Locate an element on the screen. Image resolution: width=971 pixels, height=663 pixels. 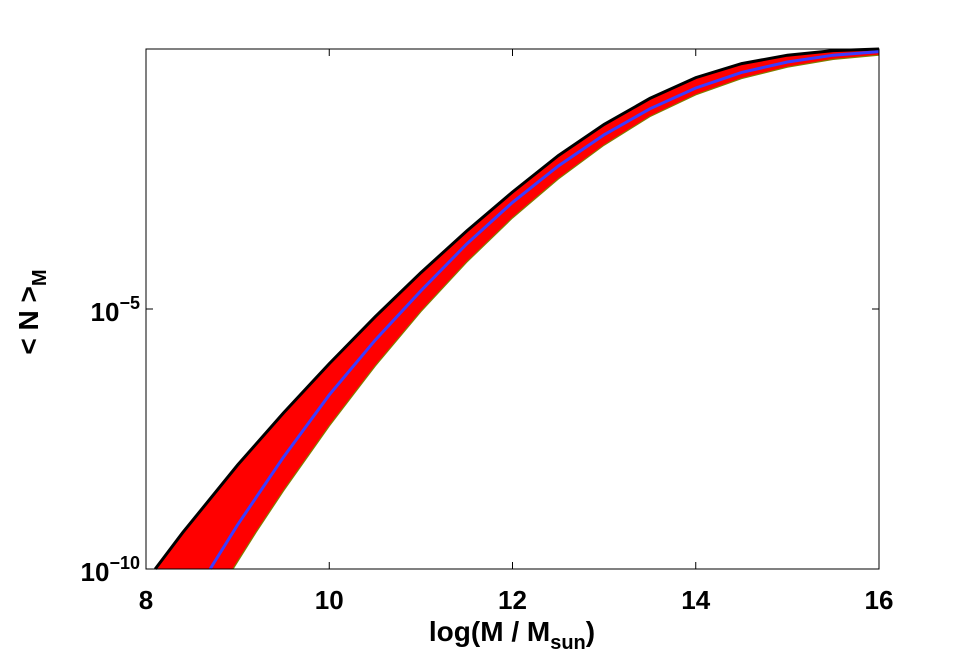
x-axis-title: log(M / Msun) is located at coordinates (512, 635).